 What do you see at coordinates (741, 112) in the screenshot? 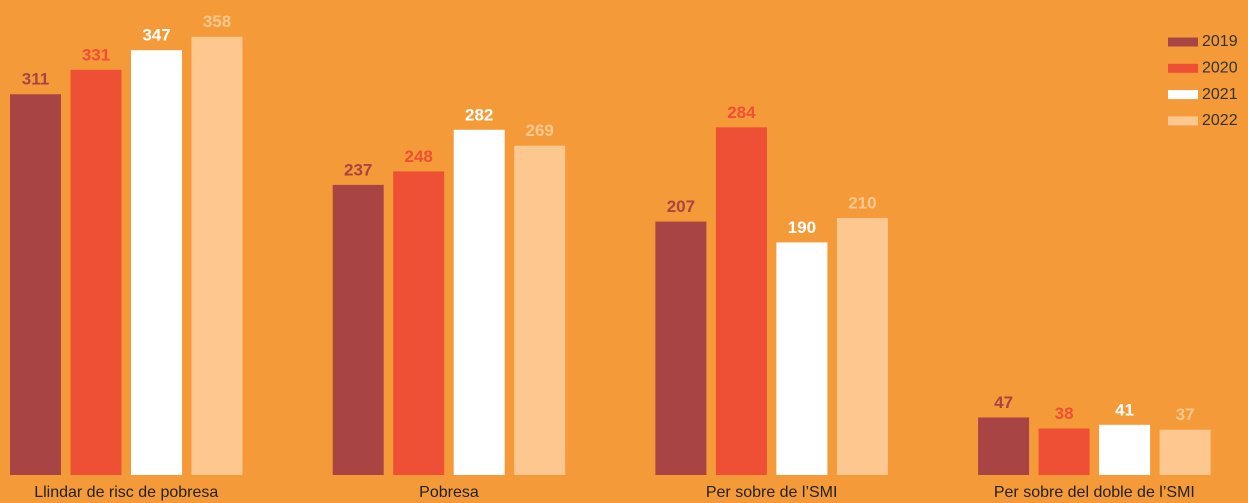
I see `value-label: 284` at bounding box center [741, 112].